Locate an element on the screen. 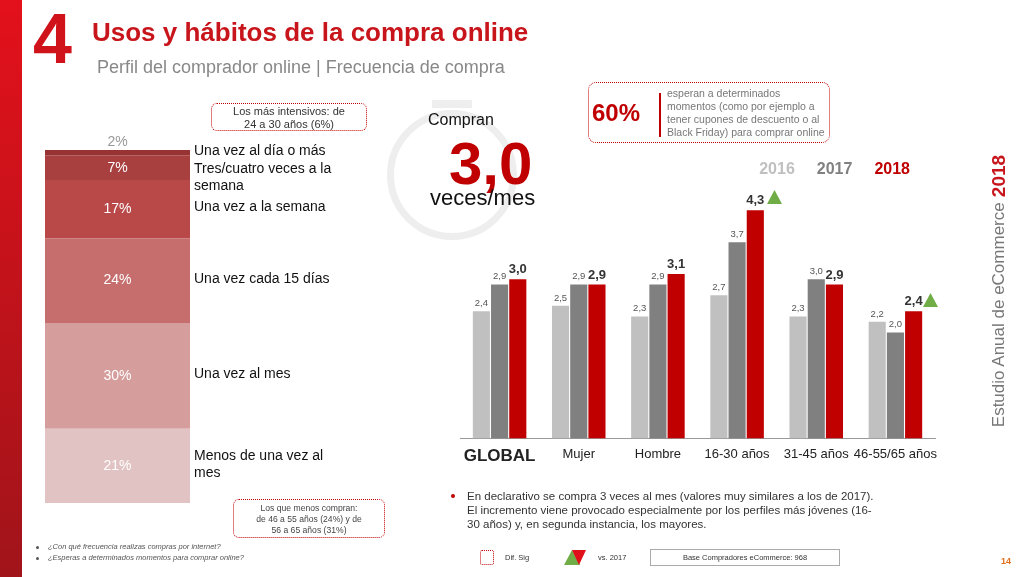  text: Perfil del comprador online | Frecuencia de compra is located at coordinates (301, 67).